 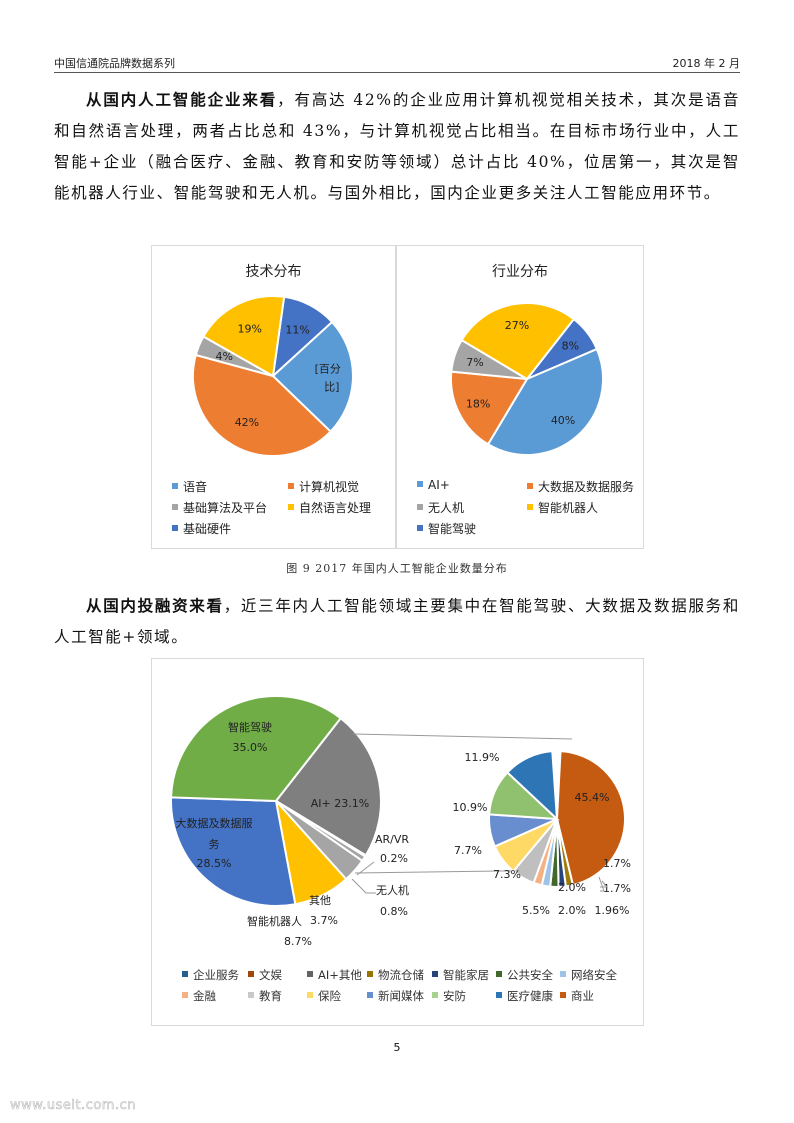 I want to click on legend-item: 智能家居, so click(x=460, y=975).